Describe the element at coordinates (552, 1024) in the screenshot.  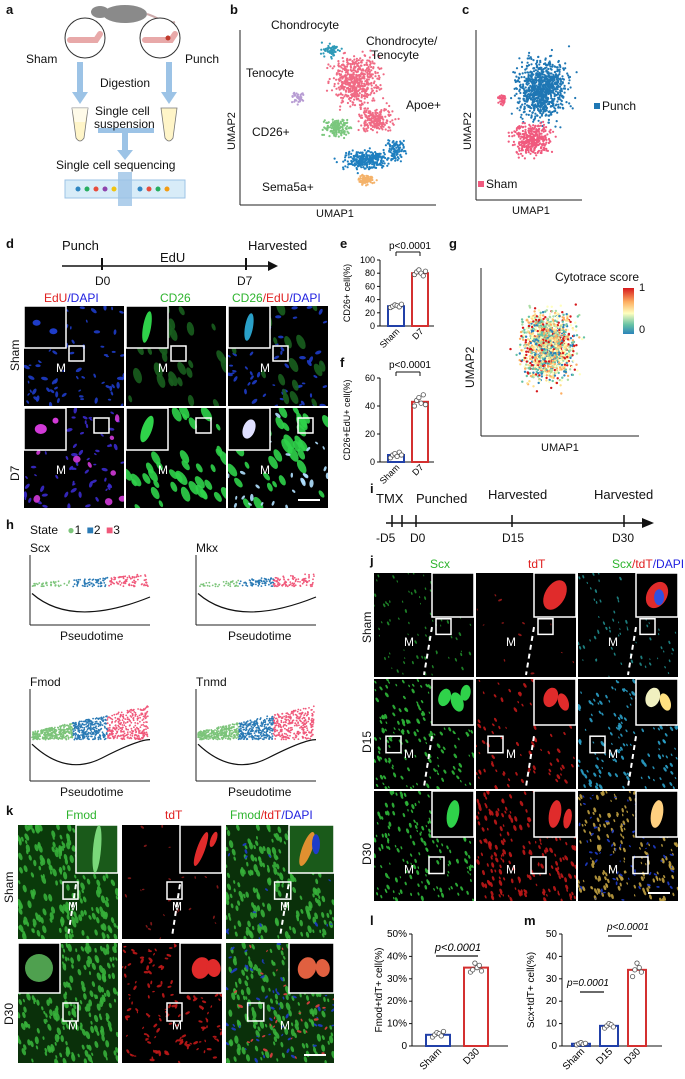
I see `y-tick-label: 10` at that location.